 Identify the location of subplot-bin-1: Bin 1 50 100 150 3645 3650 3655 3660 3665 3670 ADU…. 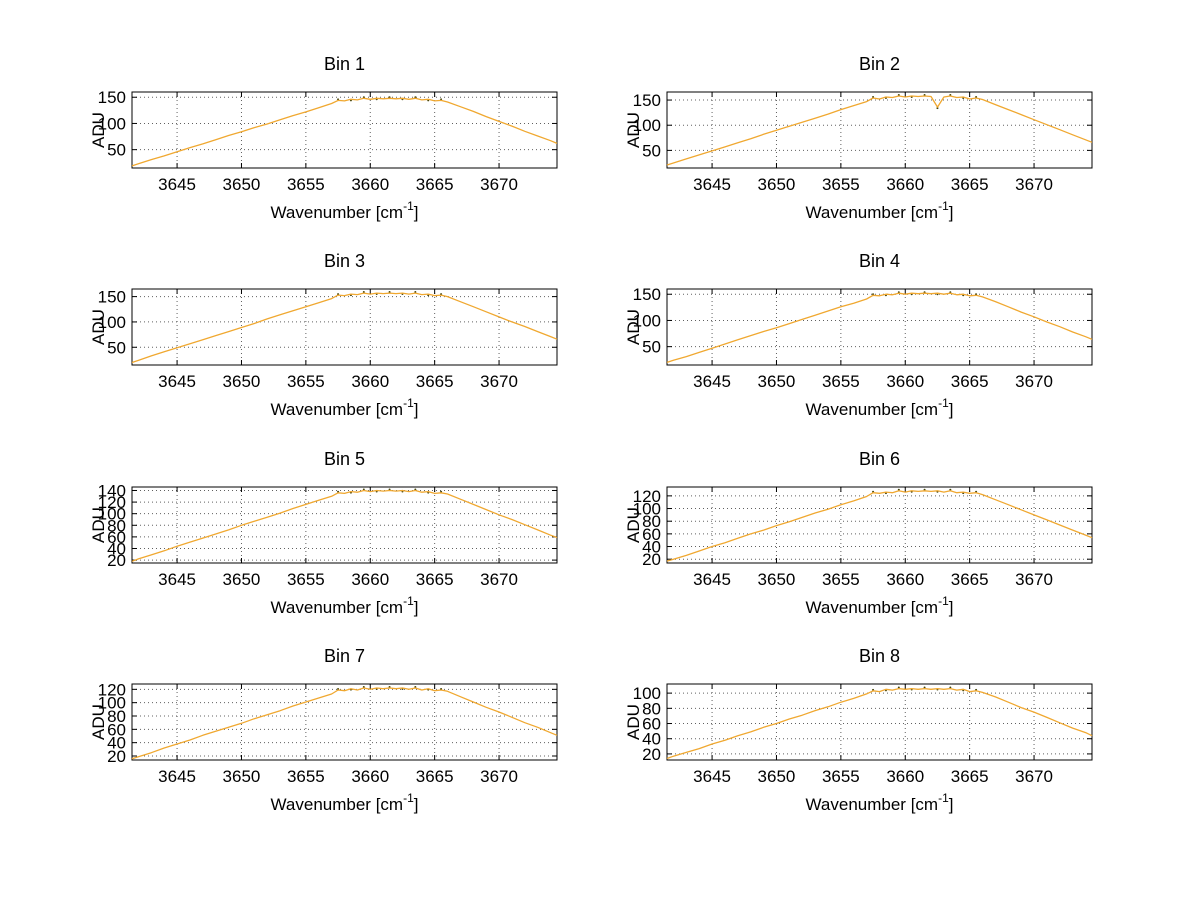
(323, 138).